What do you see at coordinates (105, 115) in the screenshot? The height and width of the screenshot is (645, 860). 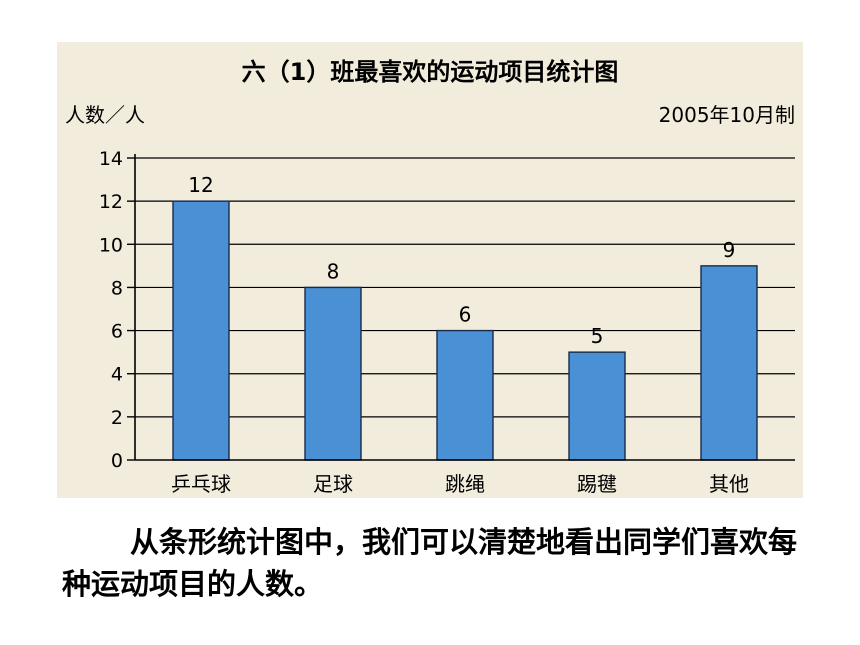 I see `y-axis-label: 人数／人` at bounding box center [105, 115].